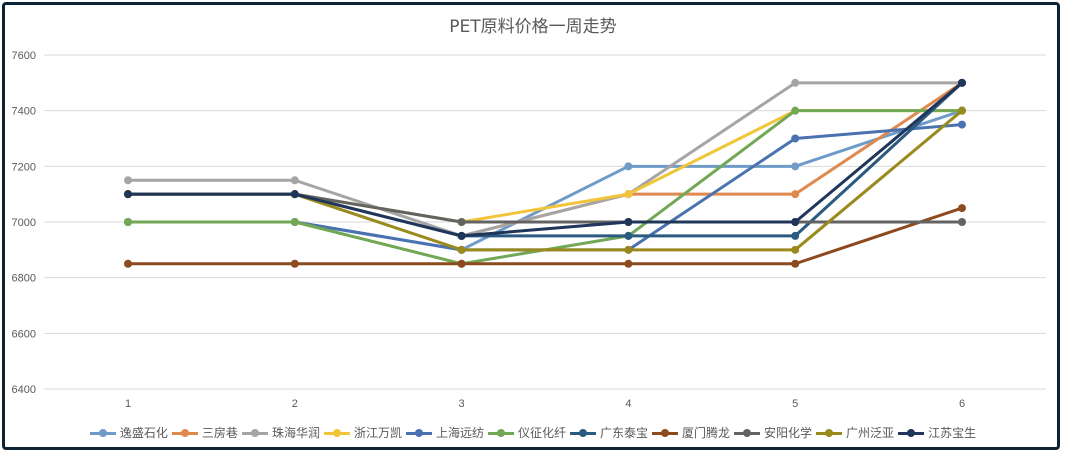 This screenshot has width=1066, height=454. What do you see at coordinates (24, 56) in the screenshot?
I see `y-tick-label: 7600` at bounding box center [24, 56].